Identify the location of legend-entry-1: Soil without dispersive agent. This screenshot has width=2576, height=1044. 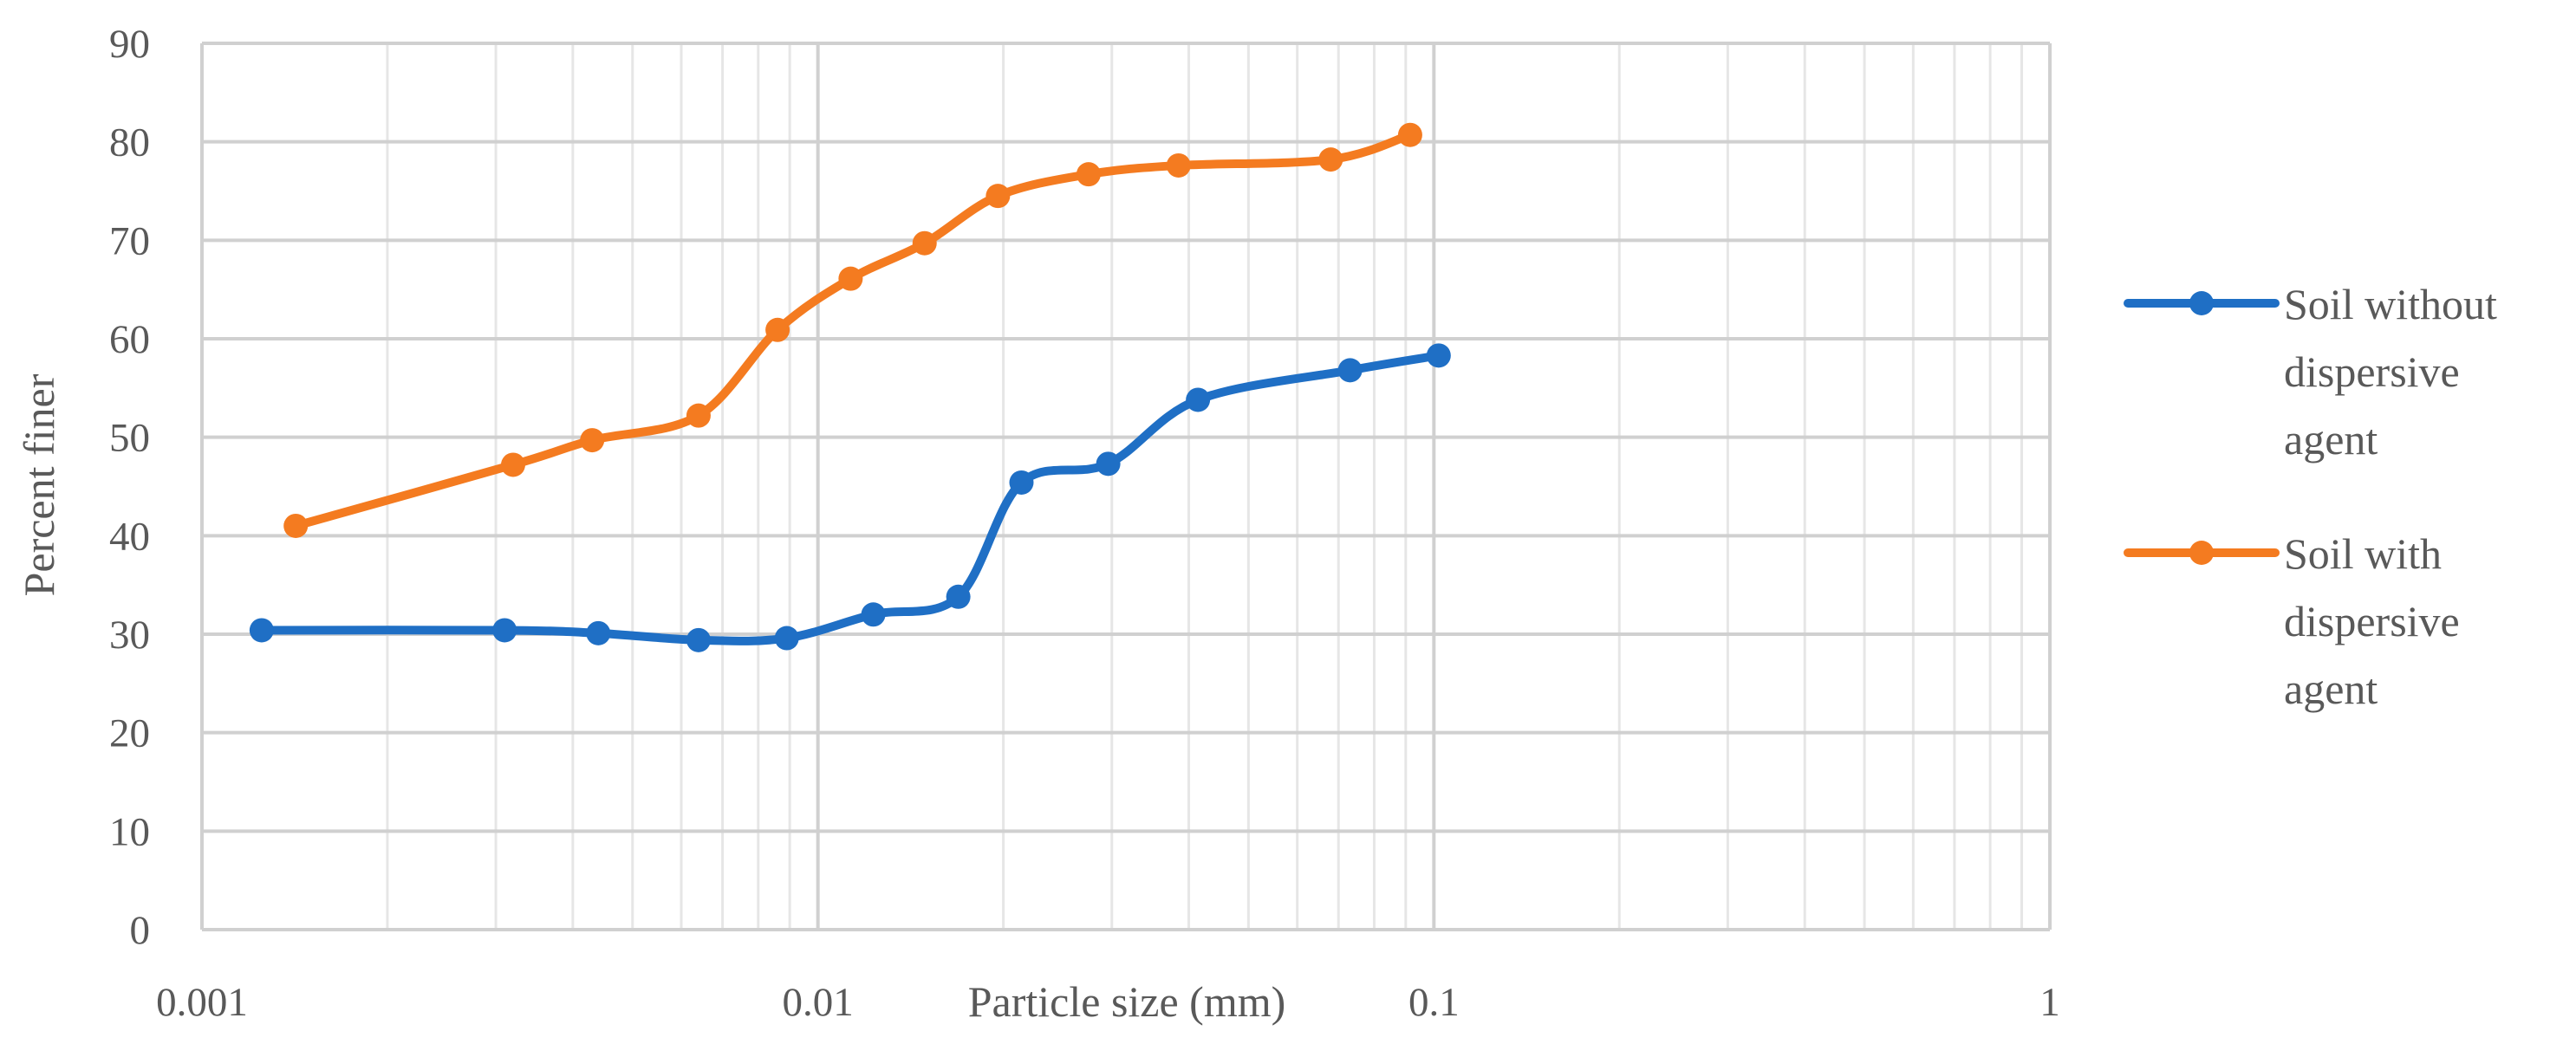
(2310, 372).